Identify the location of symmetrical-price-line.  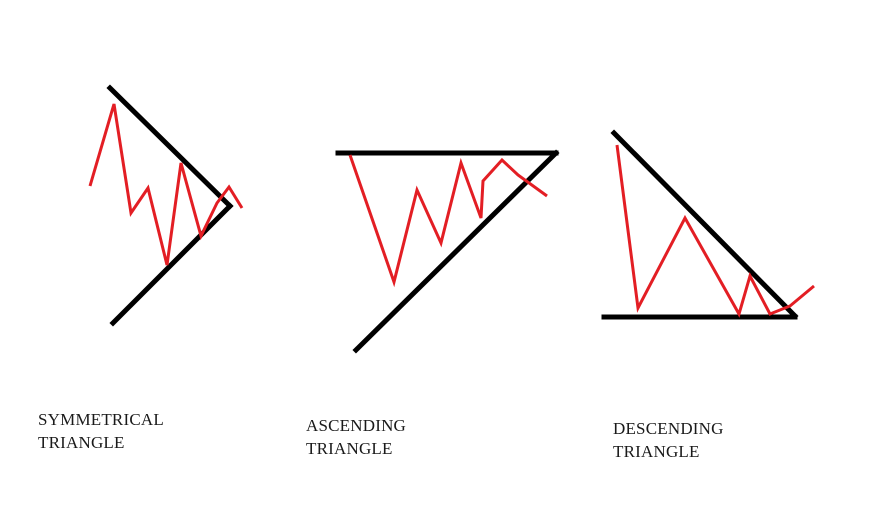
(166, 184).